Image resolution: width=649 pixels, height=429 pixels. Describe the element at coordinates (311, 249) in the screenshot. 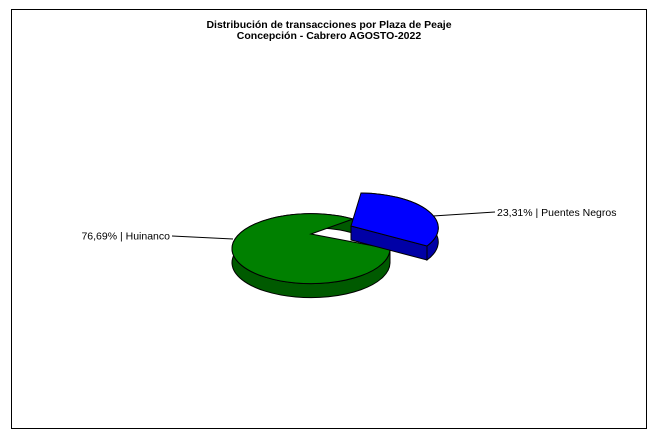

I see `pie-slice-huinanco-top` at that location.